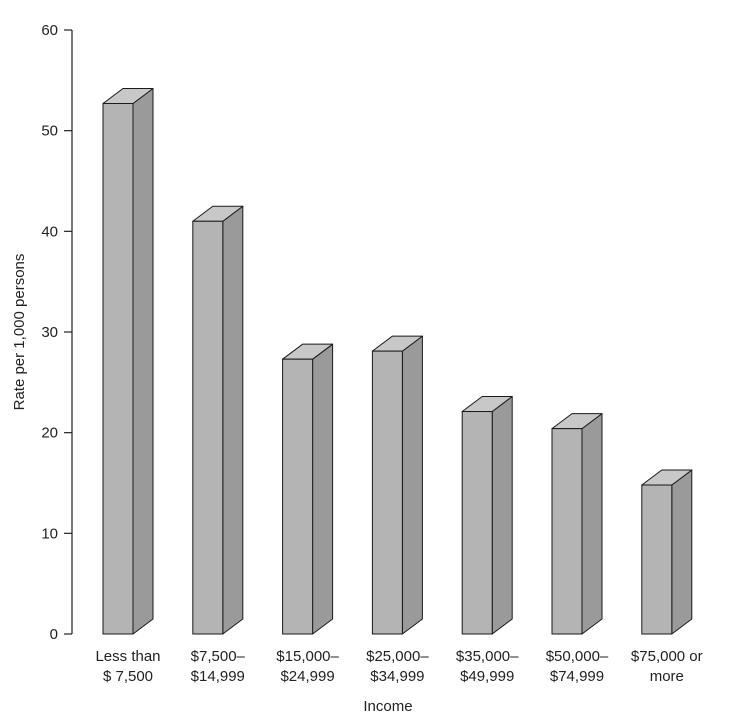  I want to click on x-tick-label-line: $75,000 or, so click(667, 656).